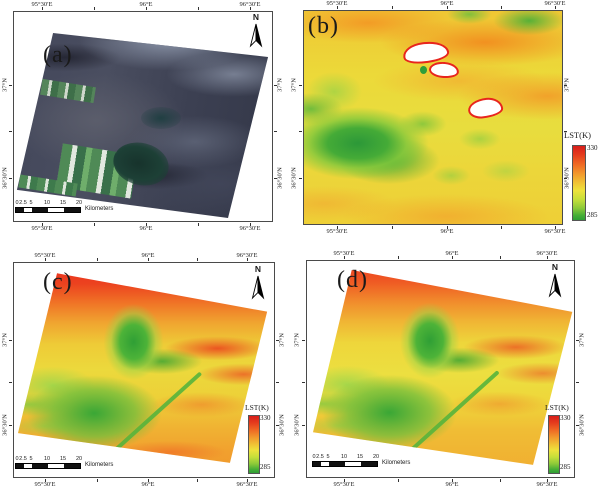 The width and height of the screenshot is (600, 491). I want to click on north-label: N, so click(555, 267).